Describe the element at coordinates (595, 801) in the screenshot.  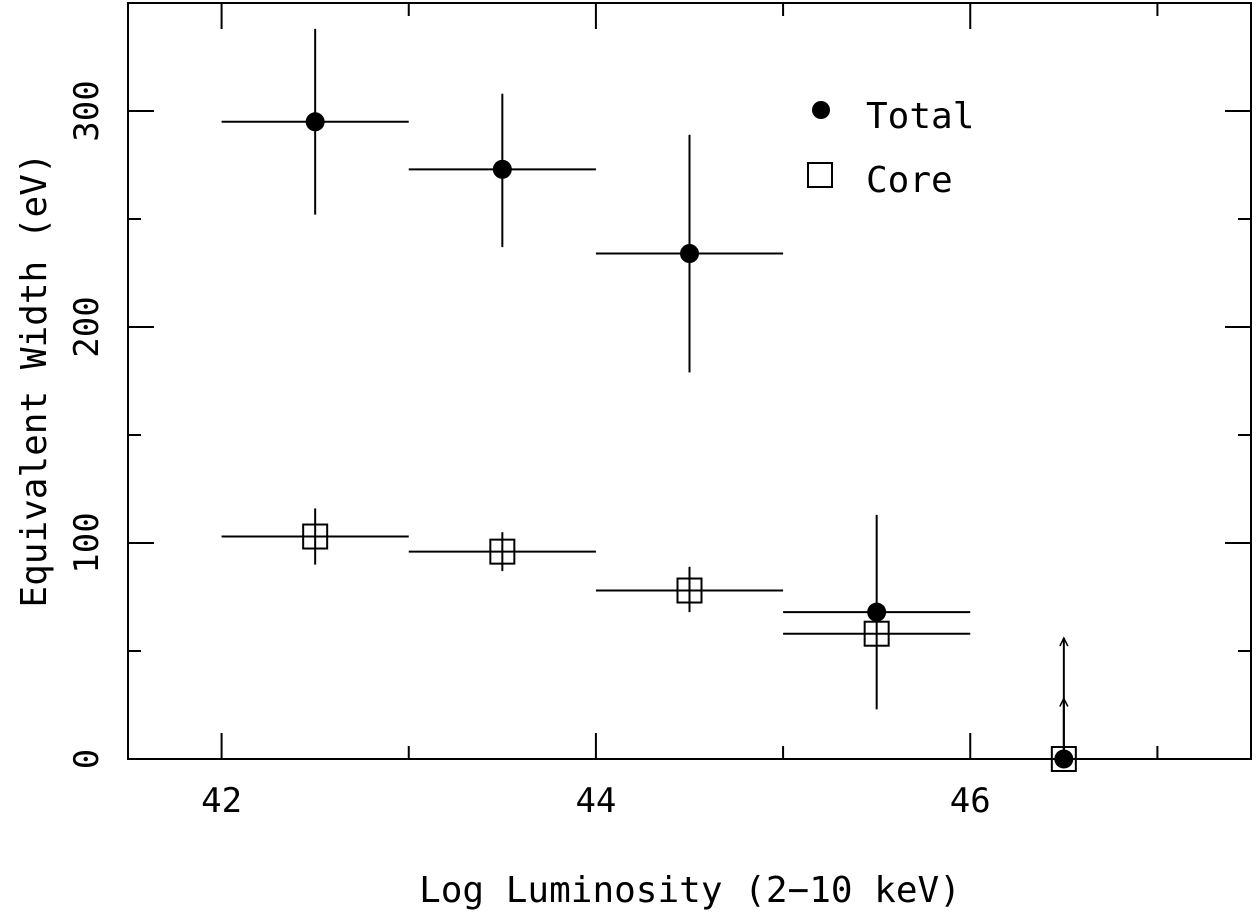
I see `x-tick-label: 44` at that location.